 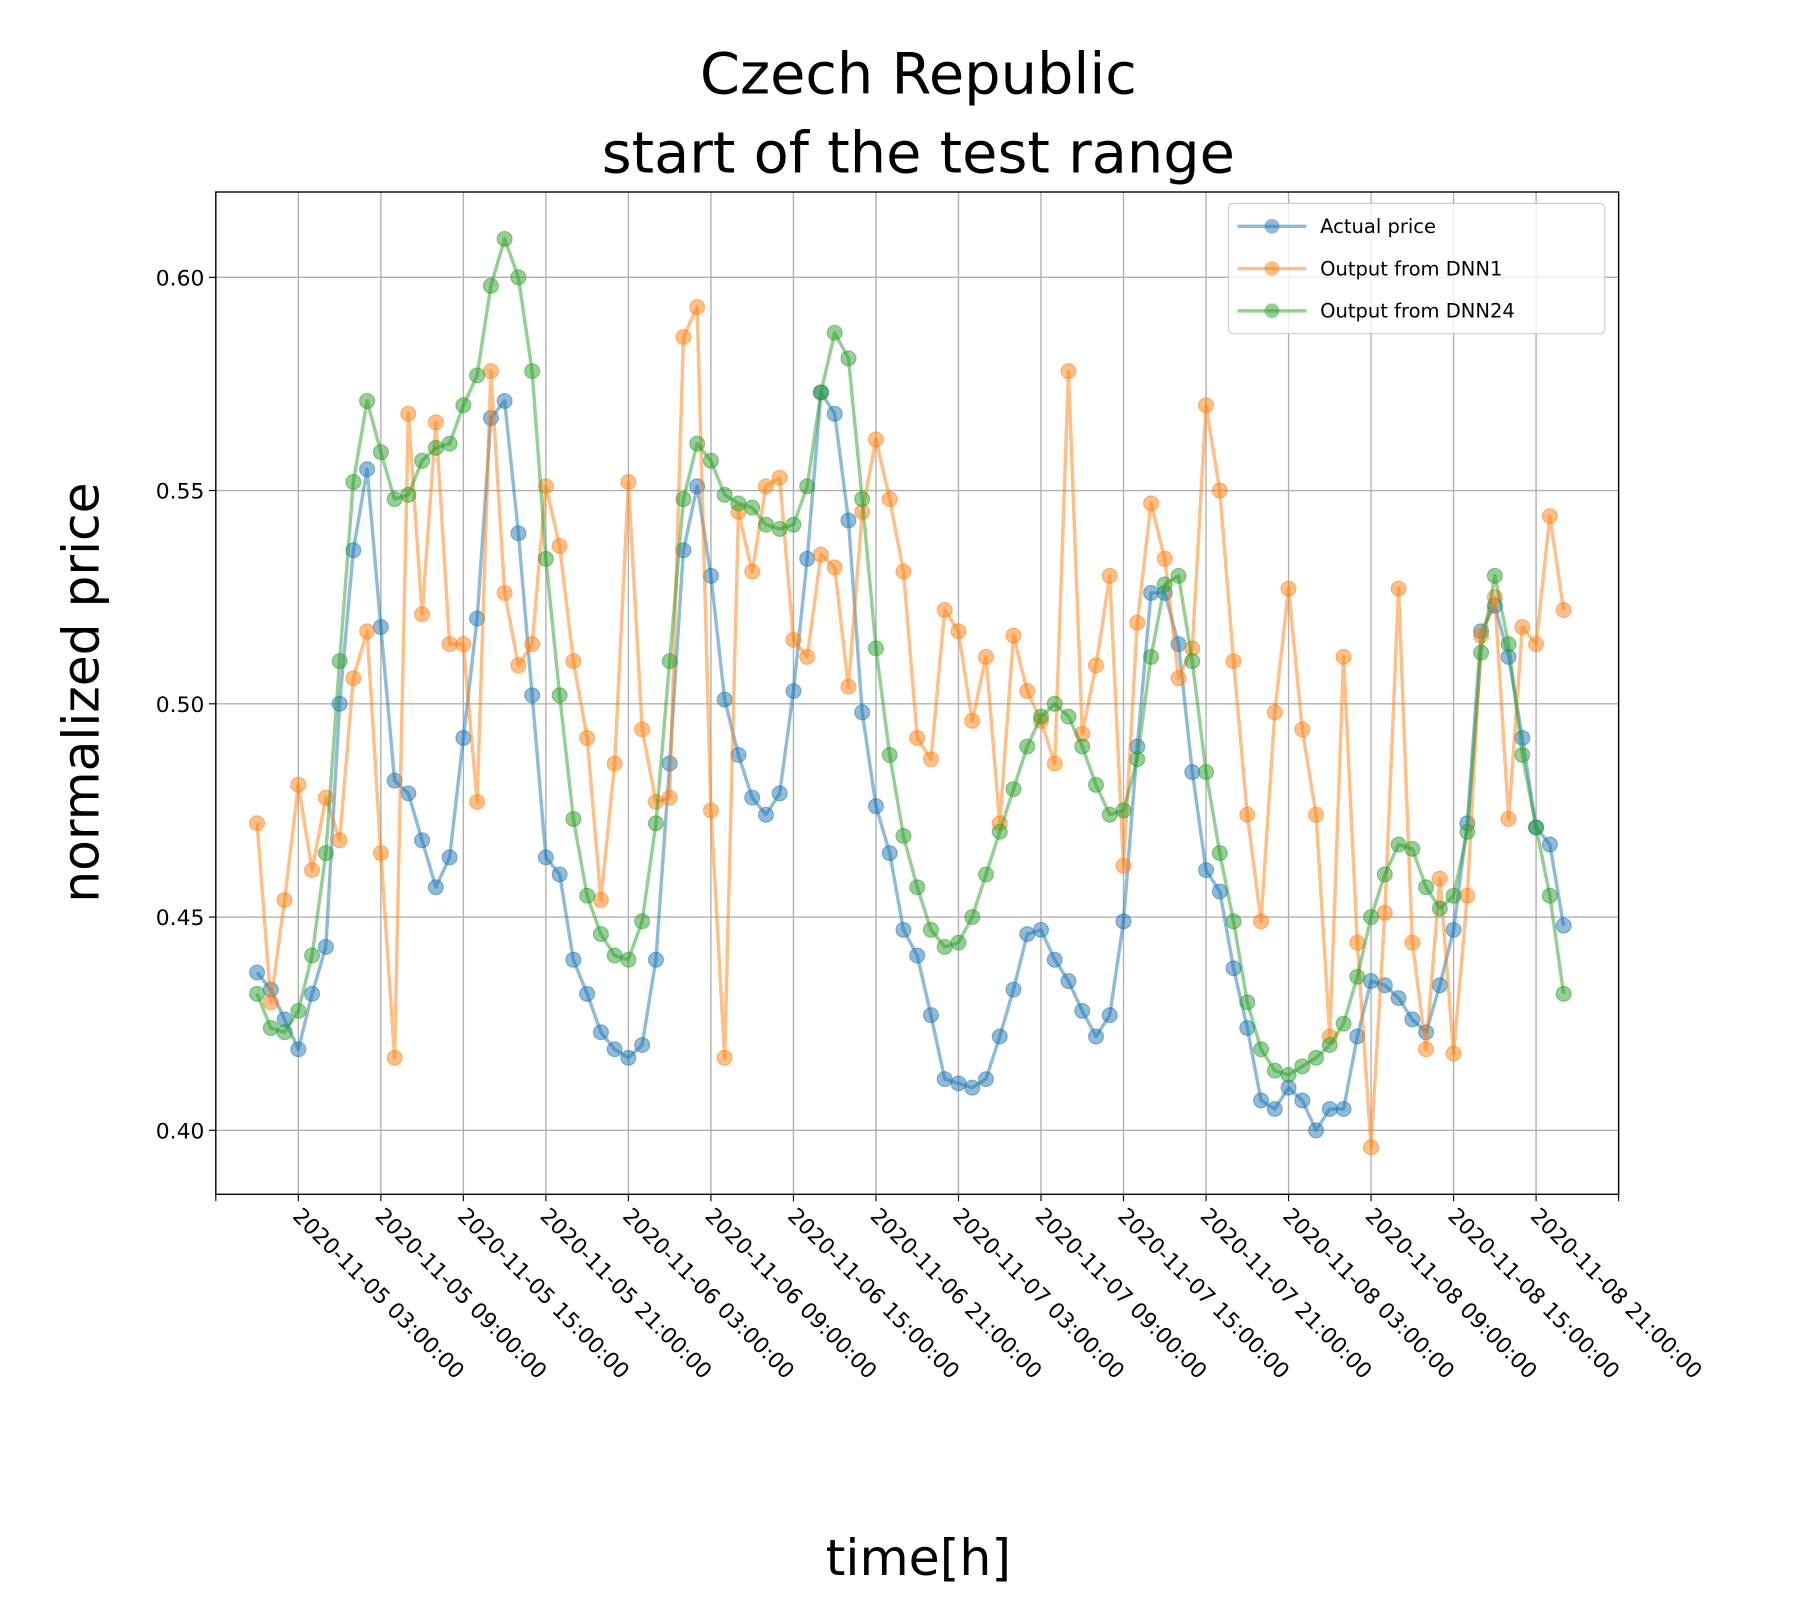 What do you see at coordinates (180, 278) in the screenshot?
I see `y-tick-label: 0.60` at bounding box center [180, 278].